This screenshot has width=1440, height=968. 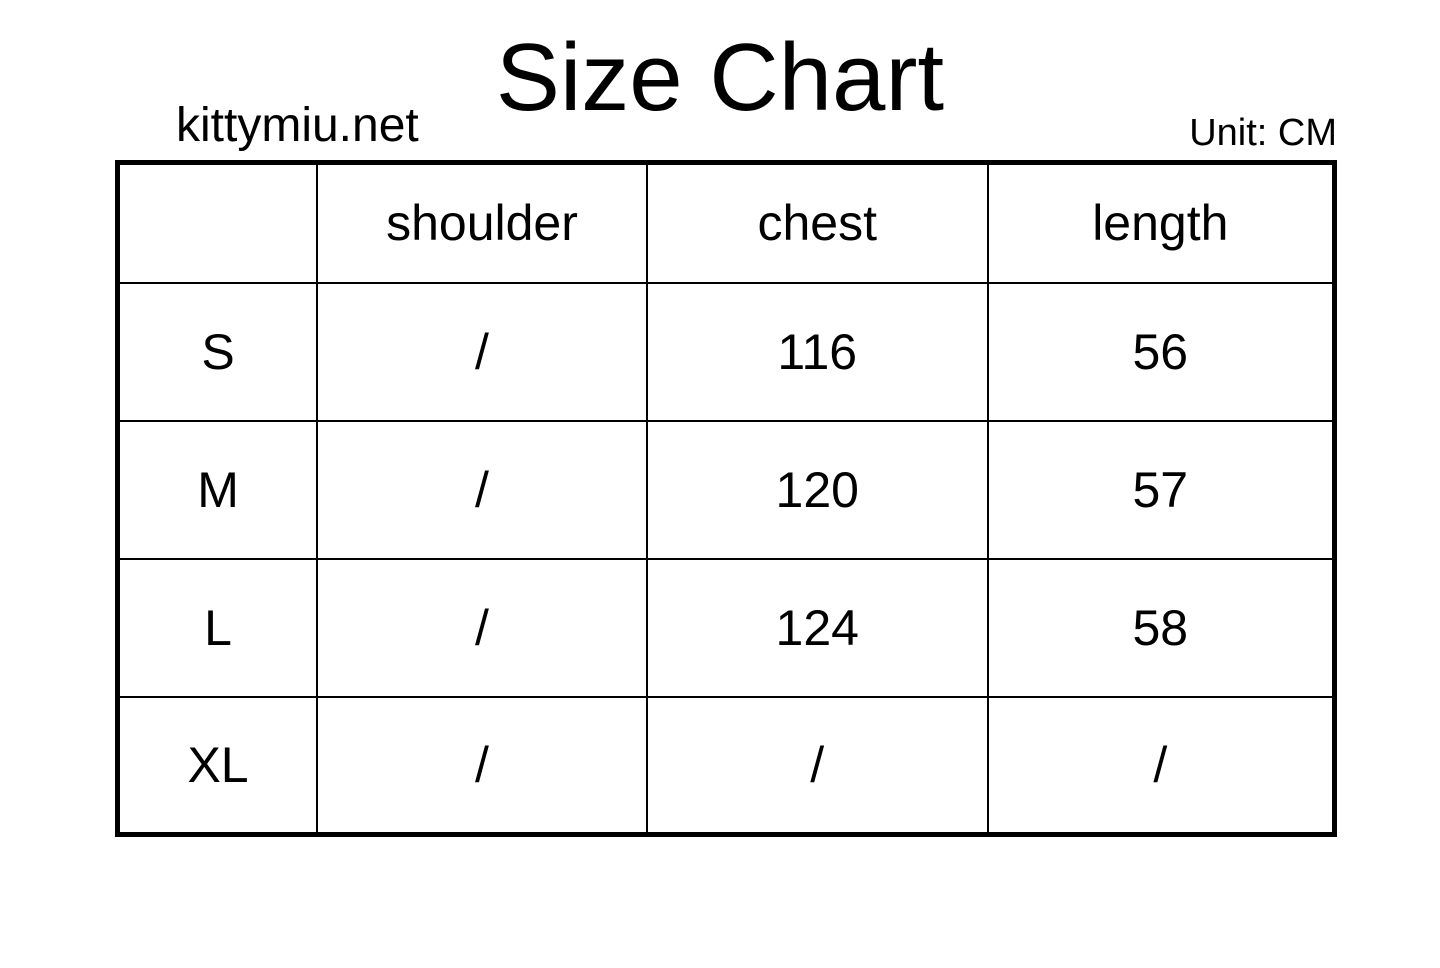 I want to click on unit-label: Unit: CM, so click(x=1263, y=133).